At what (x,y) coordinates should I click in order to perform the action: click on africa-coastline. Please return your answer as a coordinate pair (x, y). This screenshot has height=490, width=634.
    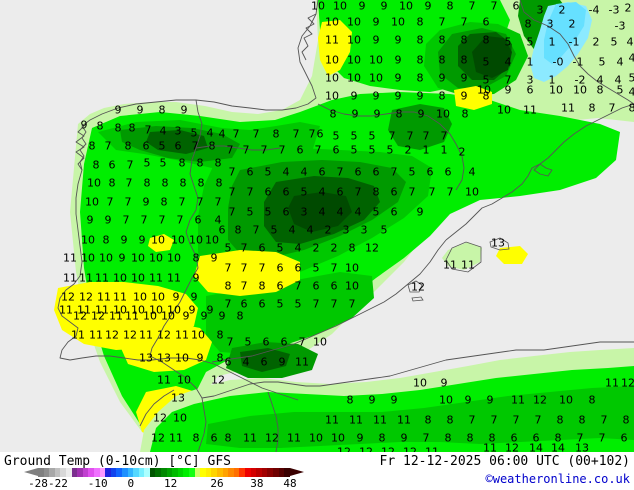
    Looking at the image, I should click on (391, 370).